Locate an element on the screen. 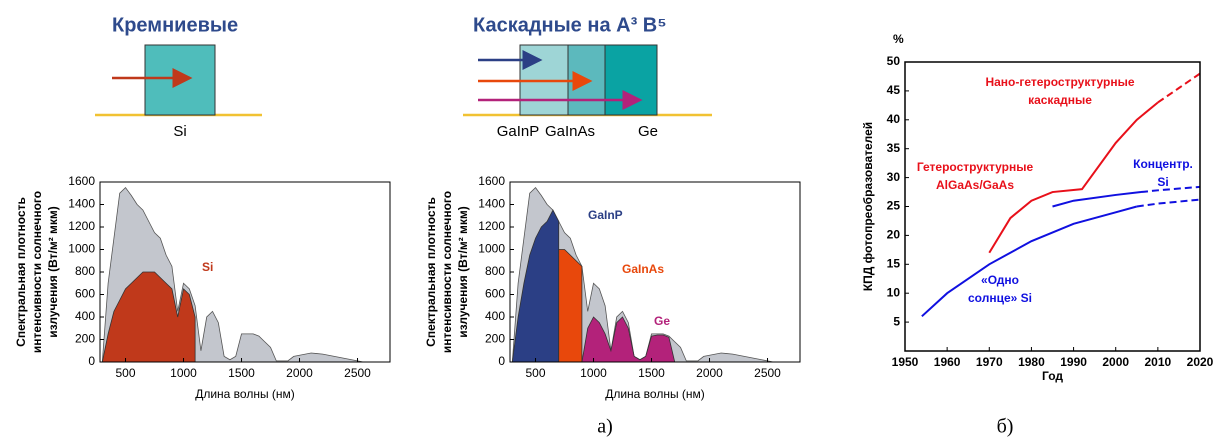 The image size is (1214, 441). annotation: AlGaAs/GaAs is located at coordinates (975, 185).